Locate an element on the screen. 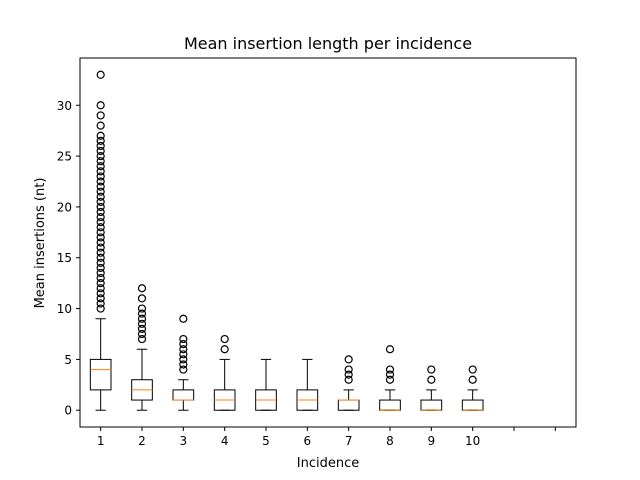  x-tick-label: 2 is located at coordinates (142, 441).